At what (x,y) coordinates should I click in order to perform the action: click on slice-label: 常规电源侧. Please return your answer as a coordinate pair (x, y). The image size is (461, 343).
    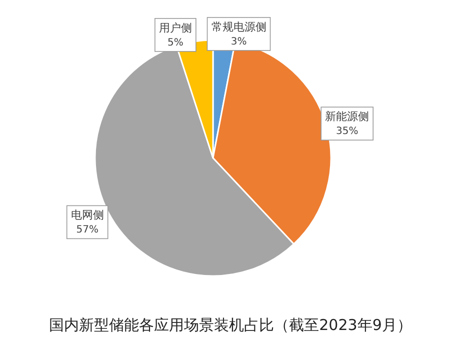
    Looking at the image, I should click on (238, 27).